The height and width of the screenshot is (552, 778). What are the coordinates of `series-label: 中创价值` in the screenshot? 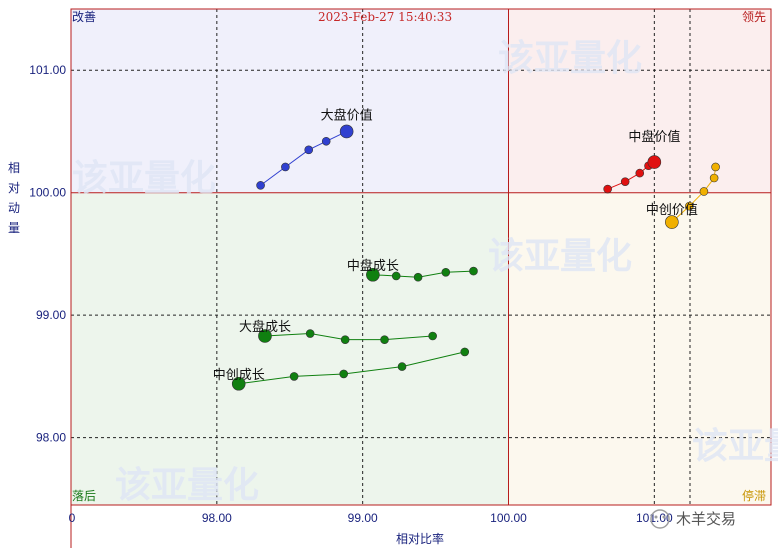 It's located at (672, 210).